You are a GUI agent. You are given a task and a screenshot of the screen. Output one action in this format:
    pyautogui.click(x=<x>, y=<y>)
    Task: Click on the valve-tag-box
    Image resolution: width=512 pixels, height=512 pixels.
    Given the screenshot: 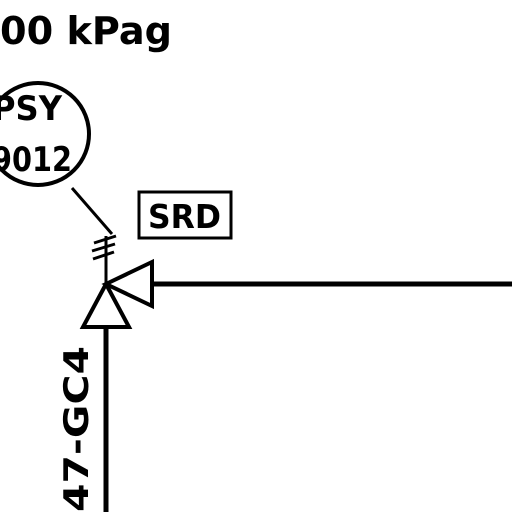 What is the action you would take?
    pyautogui.click(x=185, y=215)
    